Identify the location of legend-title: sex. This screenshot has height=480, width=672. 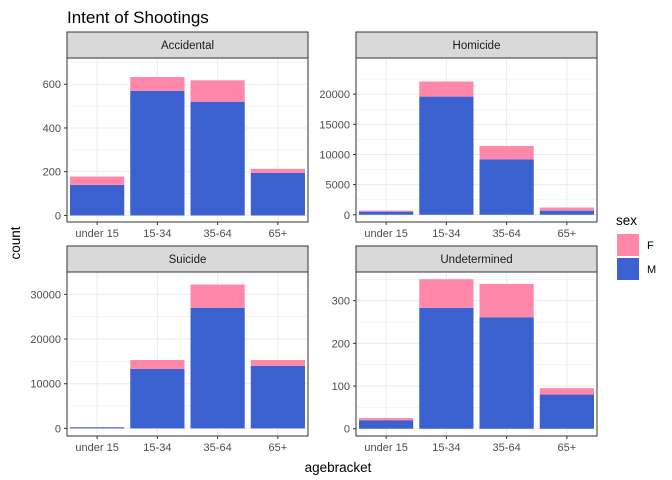
(626, 220).